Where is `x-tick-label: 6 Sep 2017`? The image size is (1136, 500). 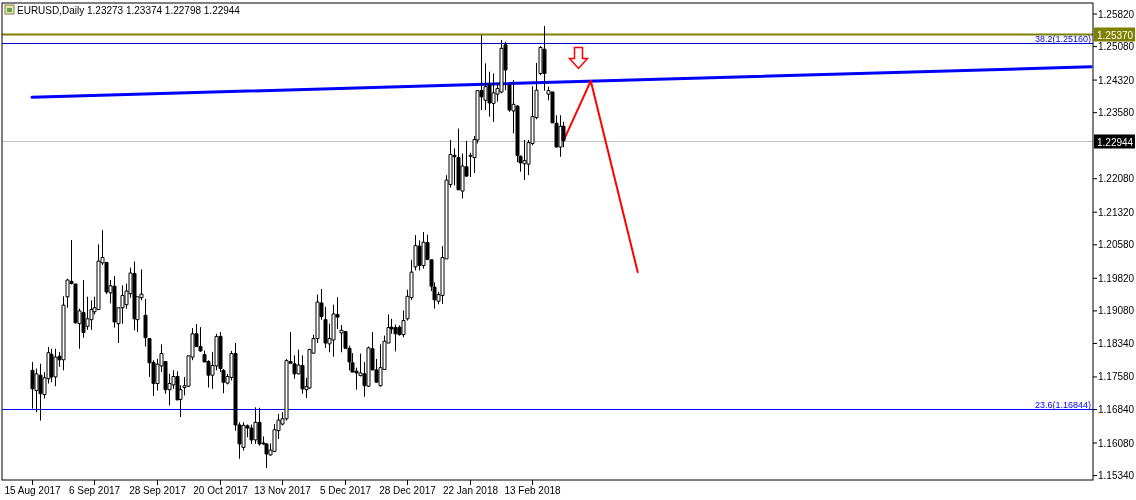
x-tick-label: 6 Sep 2017 is located at coordinates (94, 490).